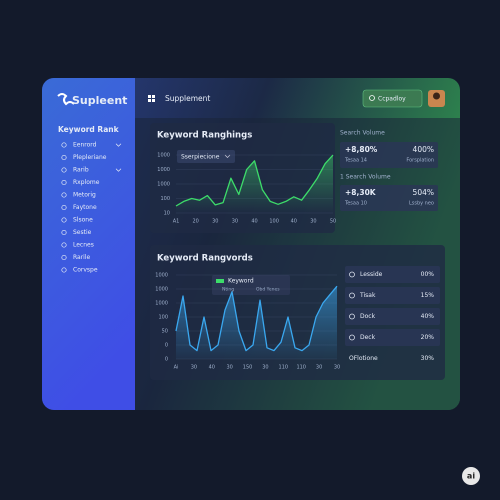 This screenshot has height=500, width=500. What do you see at coordinates (66, 99) in the screenshot?
I see `logo` at bounding box center [66, 99].